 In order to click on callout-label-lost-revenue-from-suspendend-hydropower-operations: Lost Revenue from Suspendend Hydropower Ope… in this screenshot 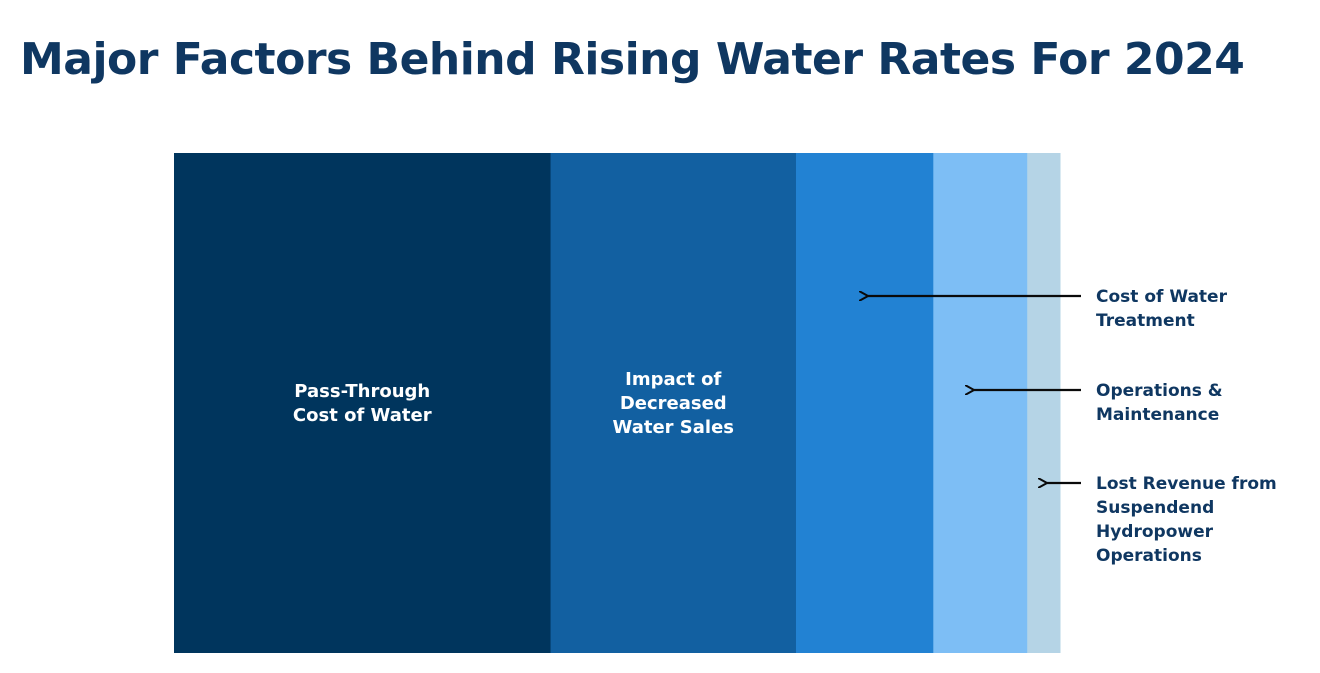, I will do `click(1186, 520)`.